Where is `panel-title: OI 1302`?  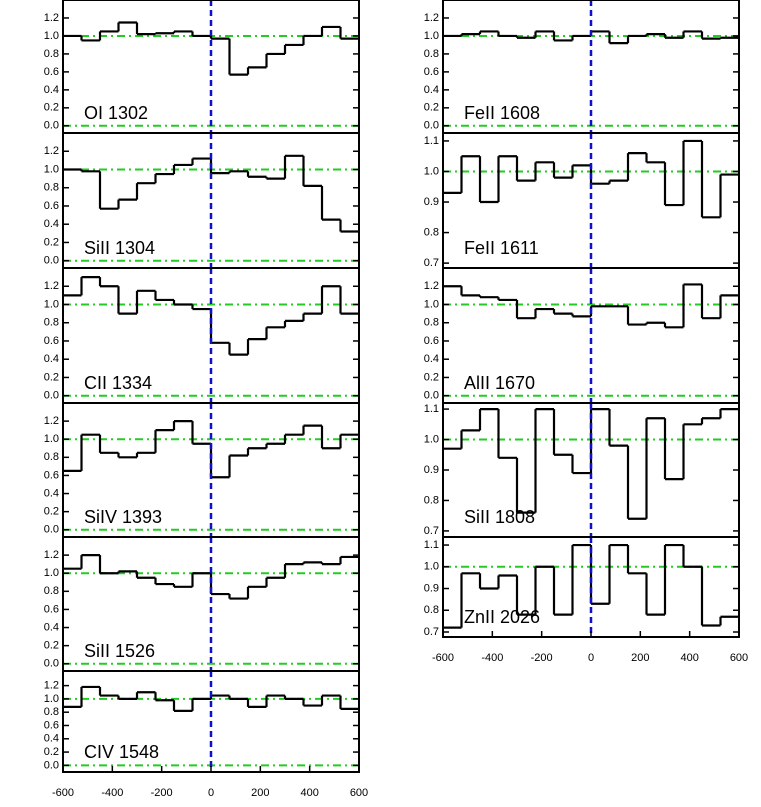
panel-title: OI 1302 is located at coordinates (116, 113).